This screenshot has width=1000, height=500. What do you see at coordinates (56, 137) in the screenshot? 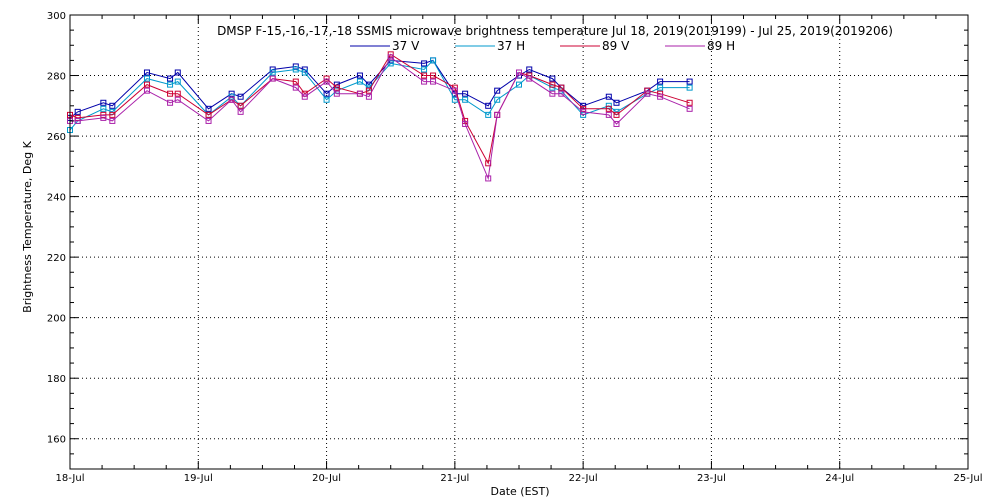
I see `y-tick-label: 260` at bounding box center [56, 137].